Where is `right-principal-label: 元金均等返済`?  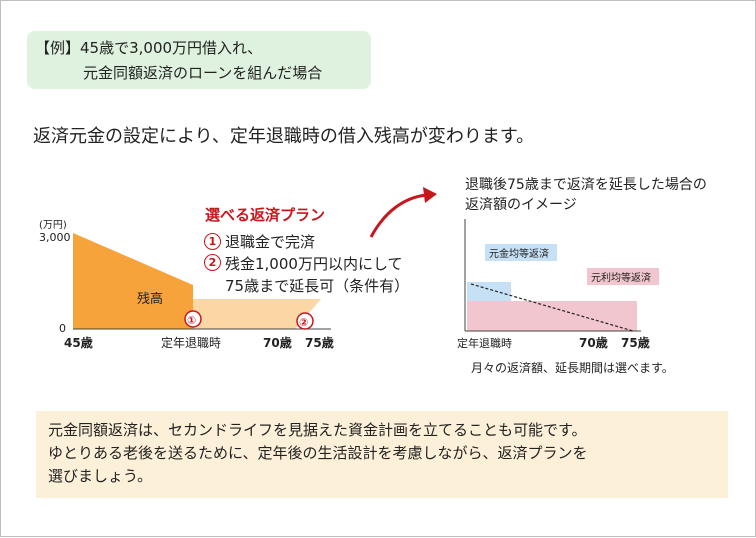 right-principal-label: 元金均等返済 is located at coordinates (519, 253).